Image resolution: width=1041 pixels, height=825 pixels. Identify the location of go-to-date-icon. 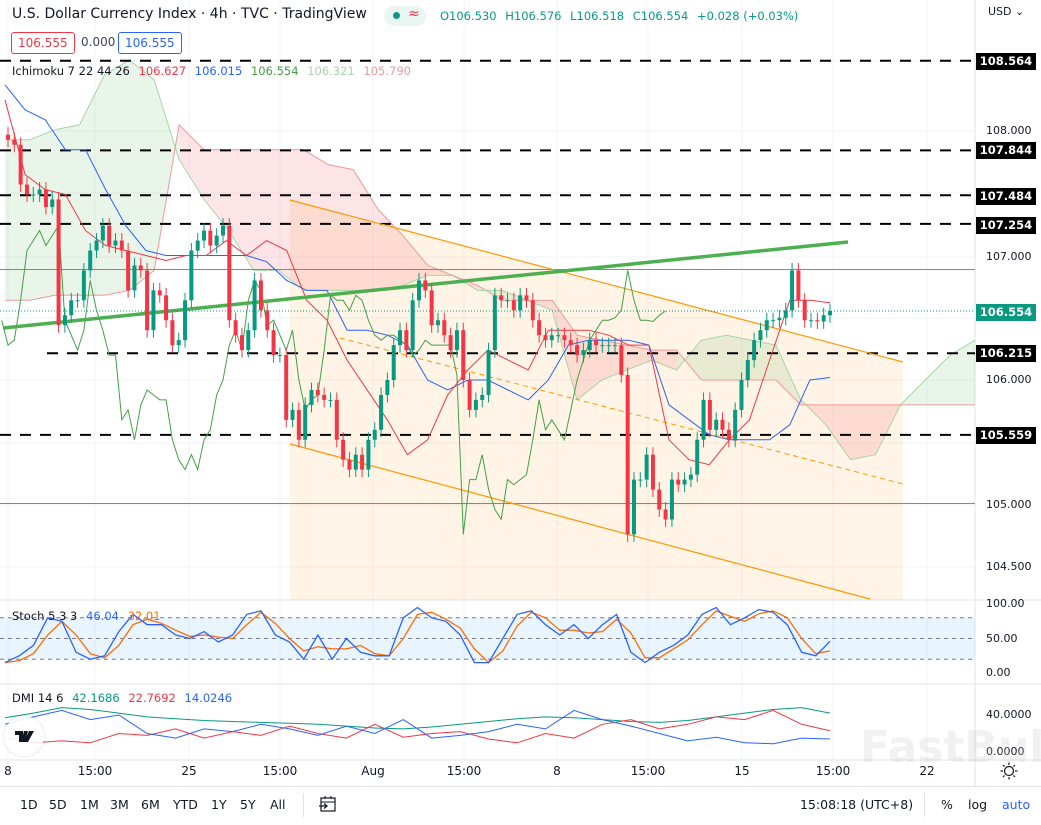
(328, 804).